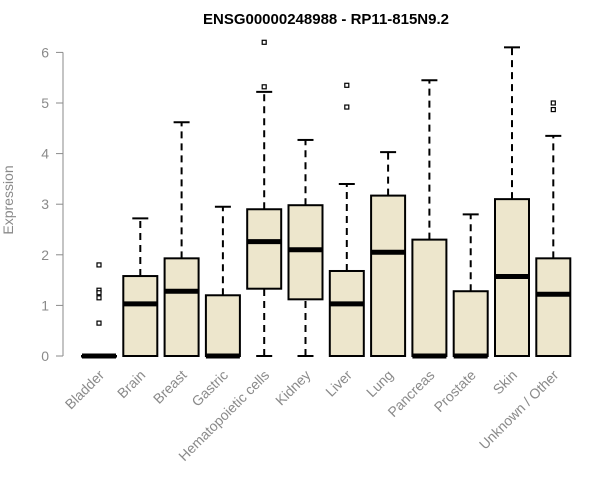  I want to click on chart-title: ENSG00000248988 - RP11-815N9.2, so click(326, 19).